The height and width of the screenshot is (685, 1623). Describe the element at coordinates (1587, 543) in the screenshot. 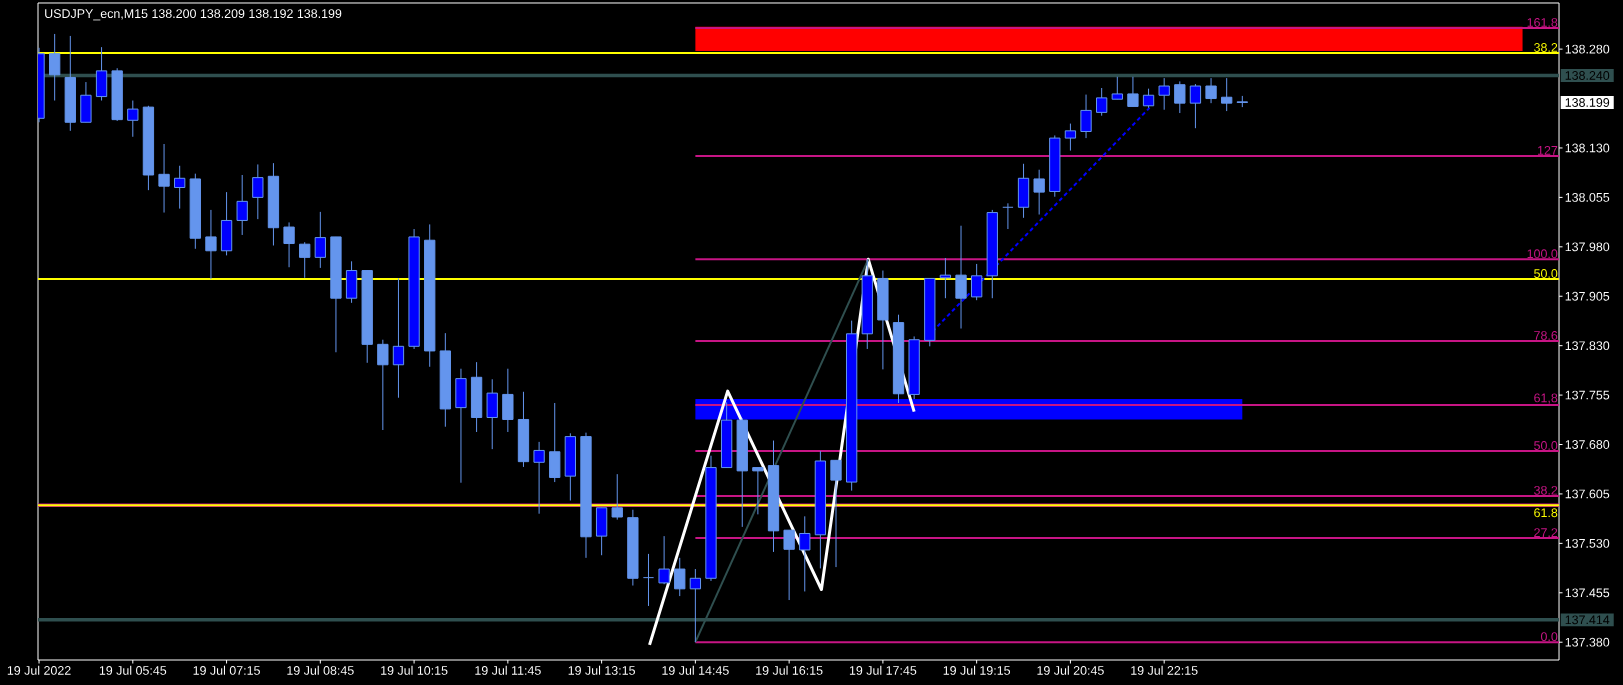

I see `y-tick-label: 137.530` at that location.